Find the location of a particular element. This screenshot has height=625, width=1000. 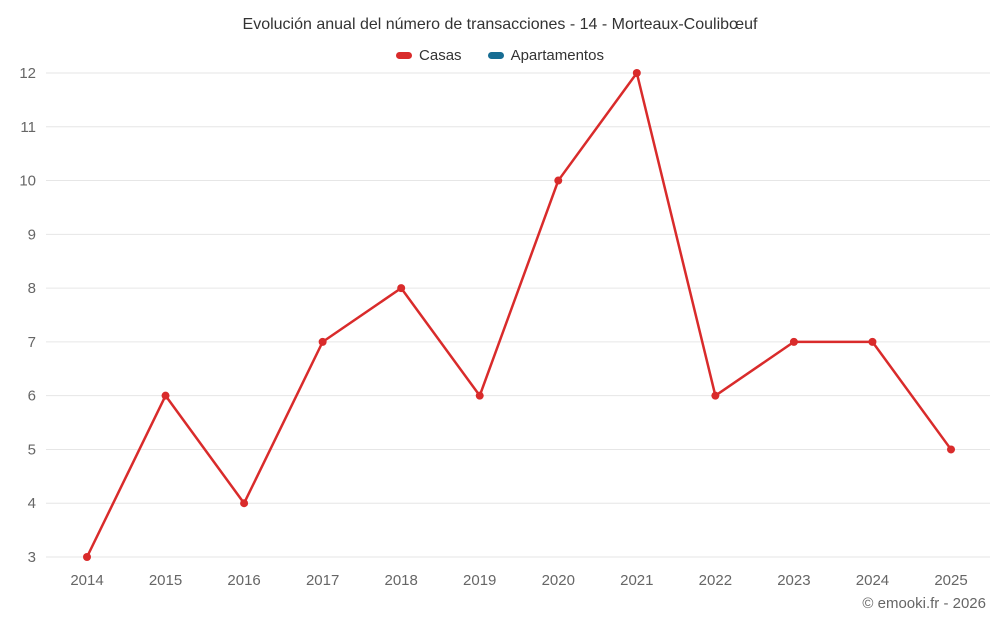

y-axis-tick-label: 4 is located at coordinates (32, 503).